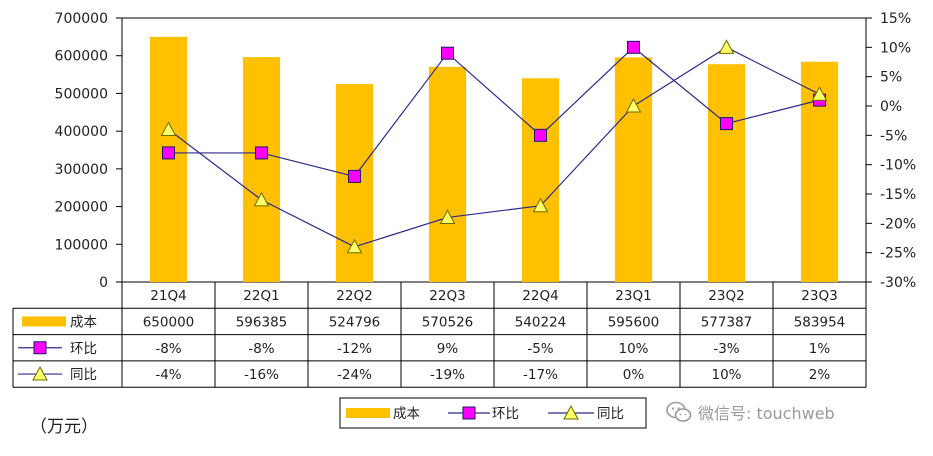 The height and width of the screenshot is (456, 933). I want to click on table-cell: 596385, so click(262, 322).